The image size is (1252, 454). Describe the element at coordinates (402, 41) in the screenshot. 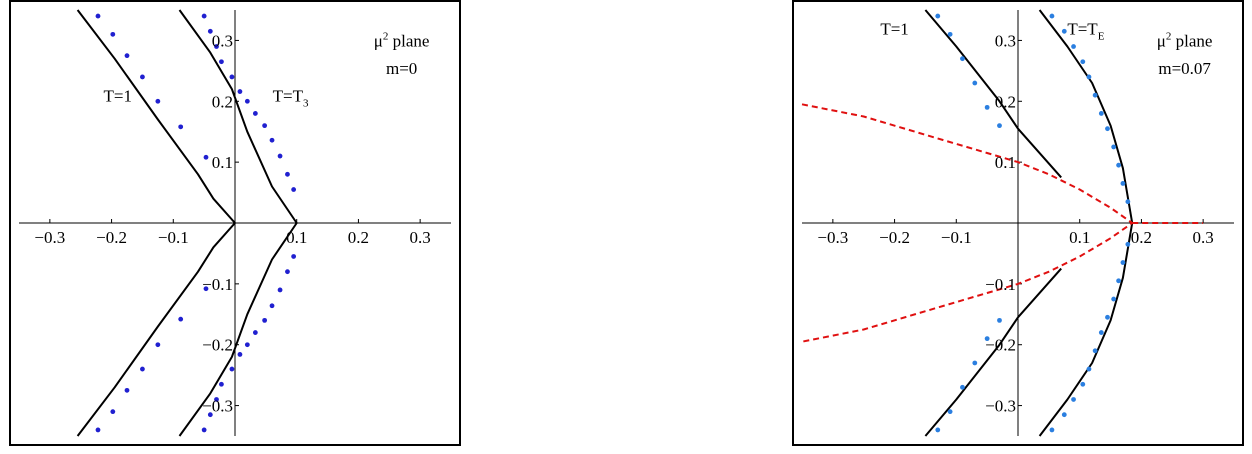

I see `annotation: μ2 plane` at that location.